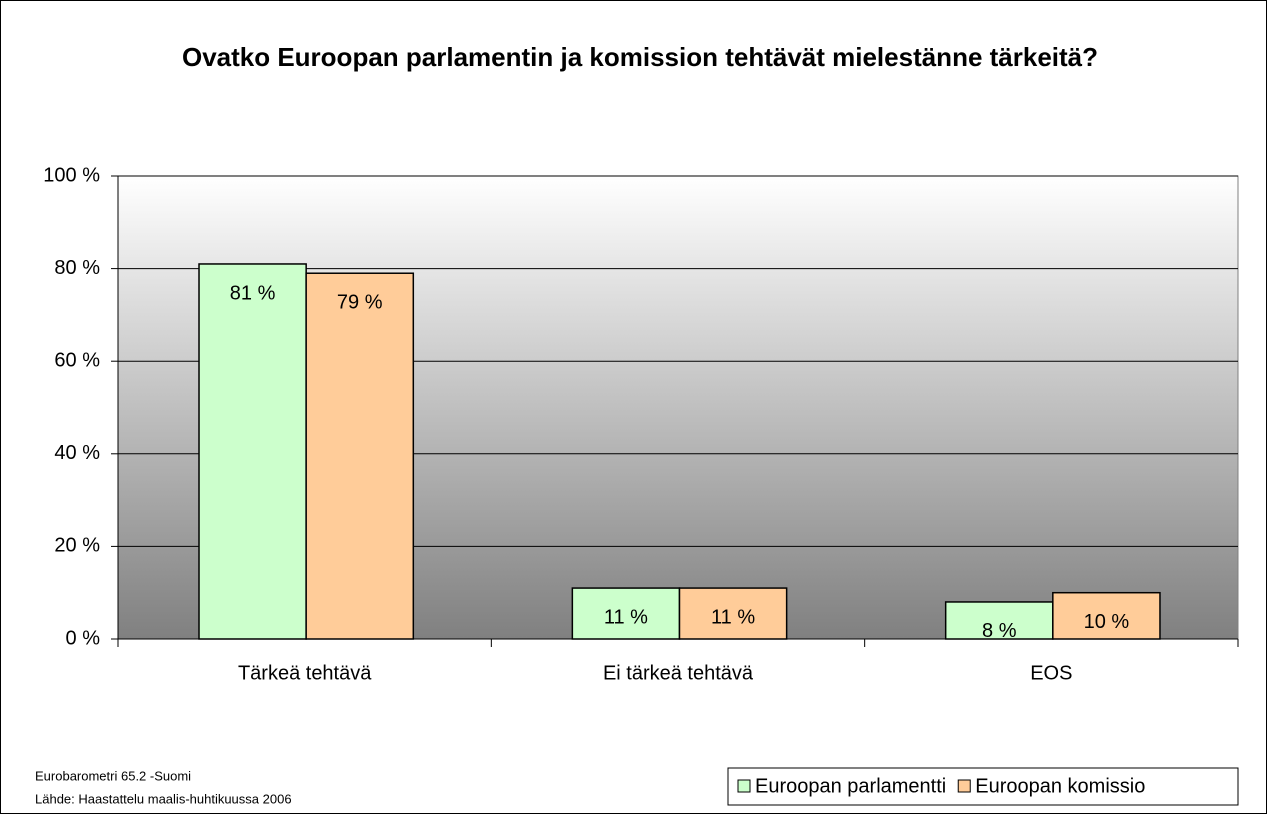 The width and height of the screenshot is (1267, 814). Describe the element at coordinates (77, 546) in the screenshot. I see `y-tick-label: 20 %` at that location.